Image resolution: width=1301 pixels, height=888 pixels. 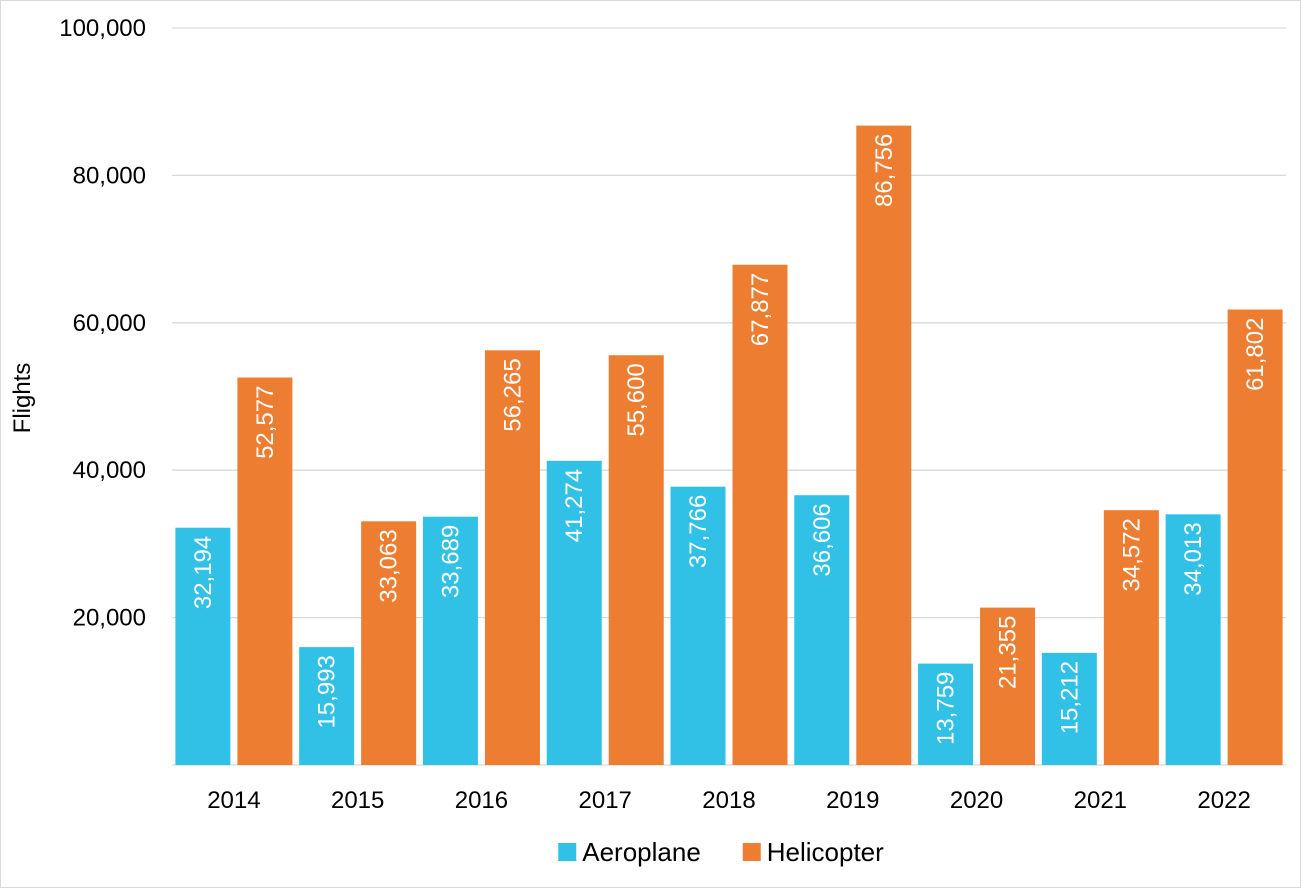 I want to click on bar-data-label: 56,265, so click(x=512, y=394).